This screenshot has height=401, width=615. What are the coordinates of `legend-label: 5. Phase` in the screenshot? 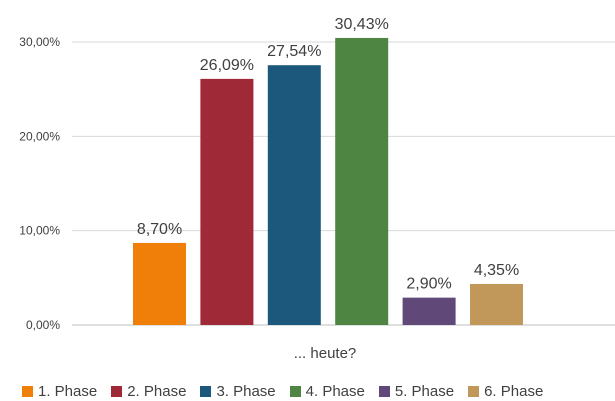 It's located at (424, 391).